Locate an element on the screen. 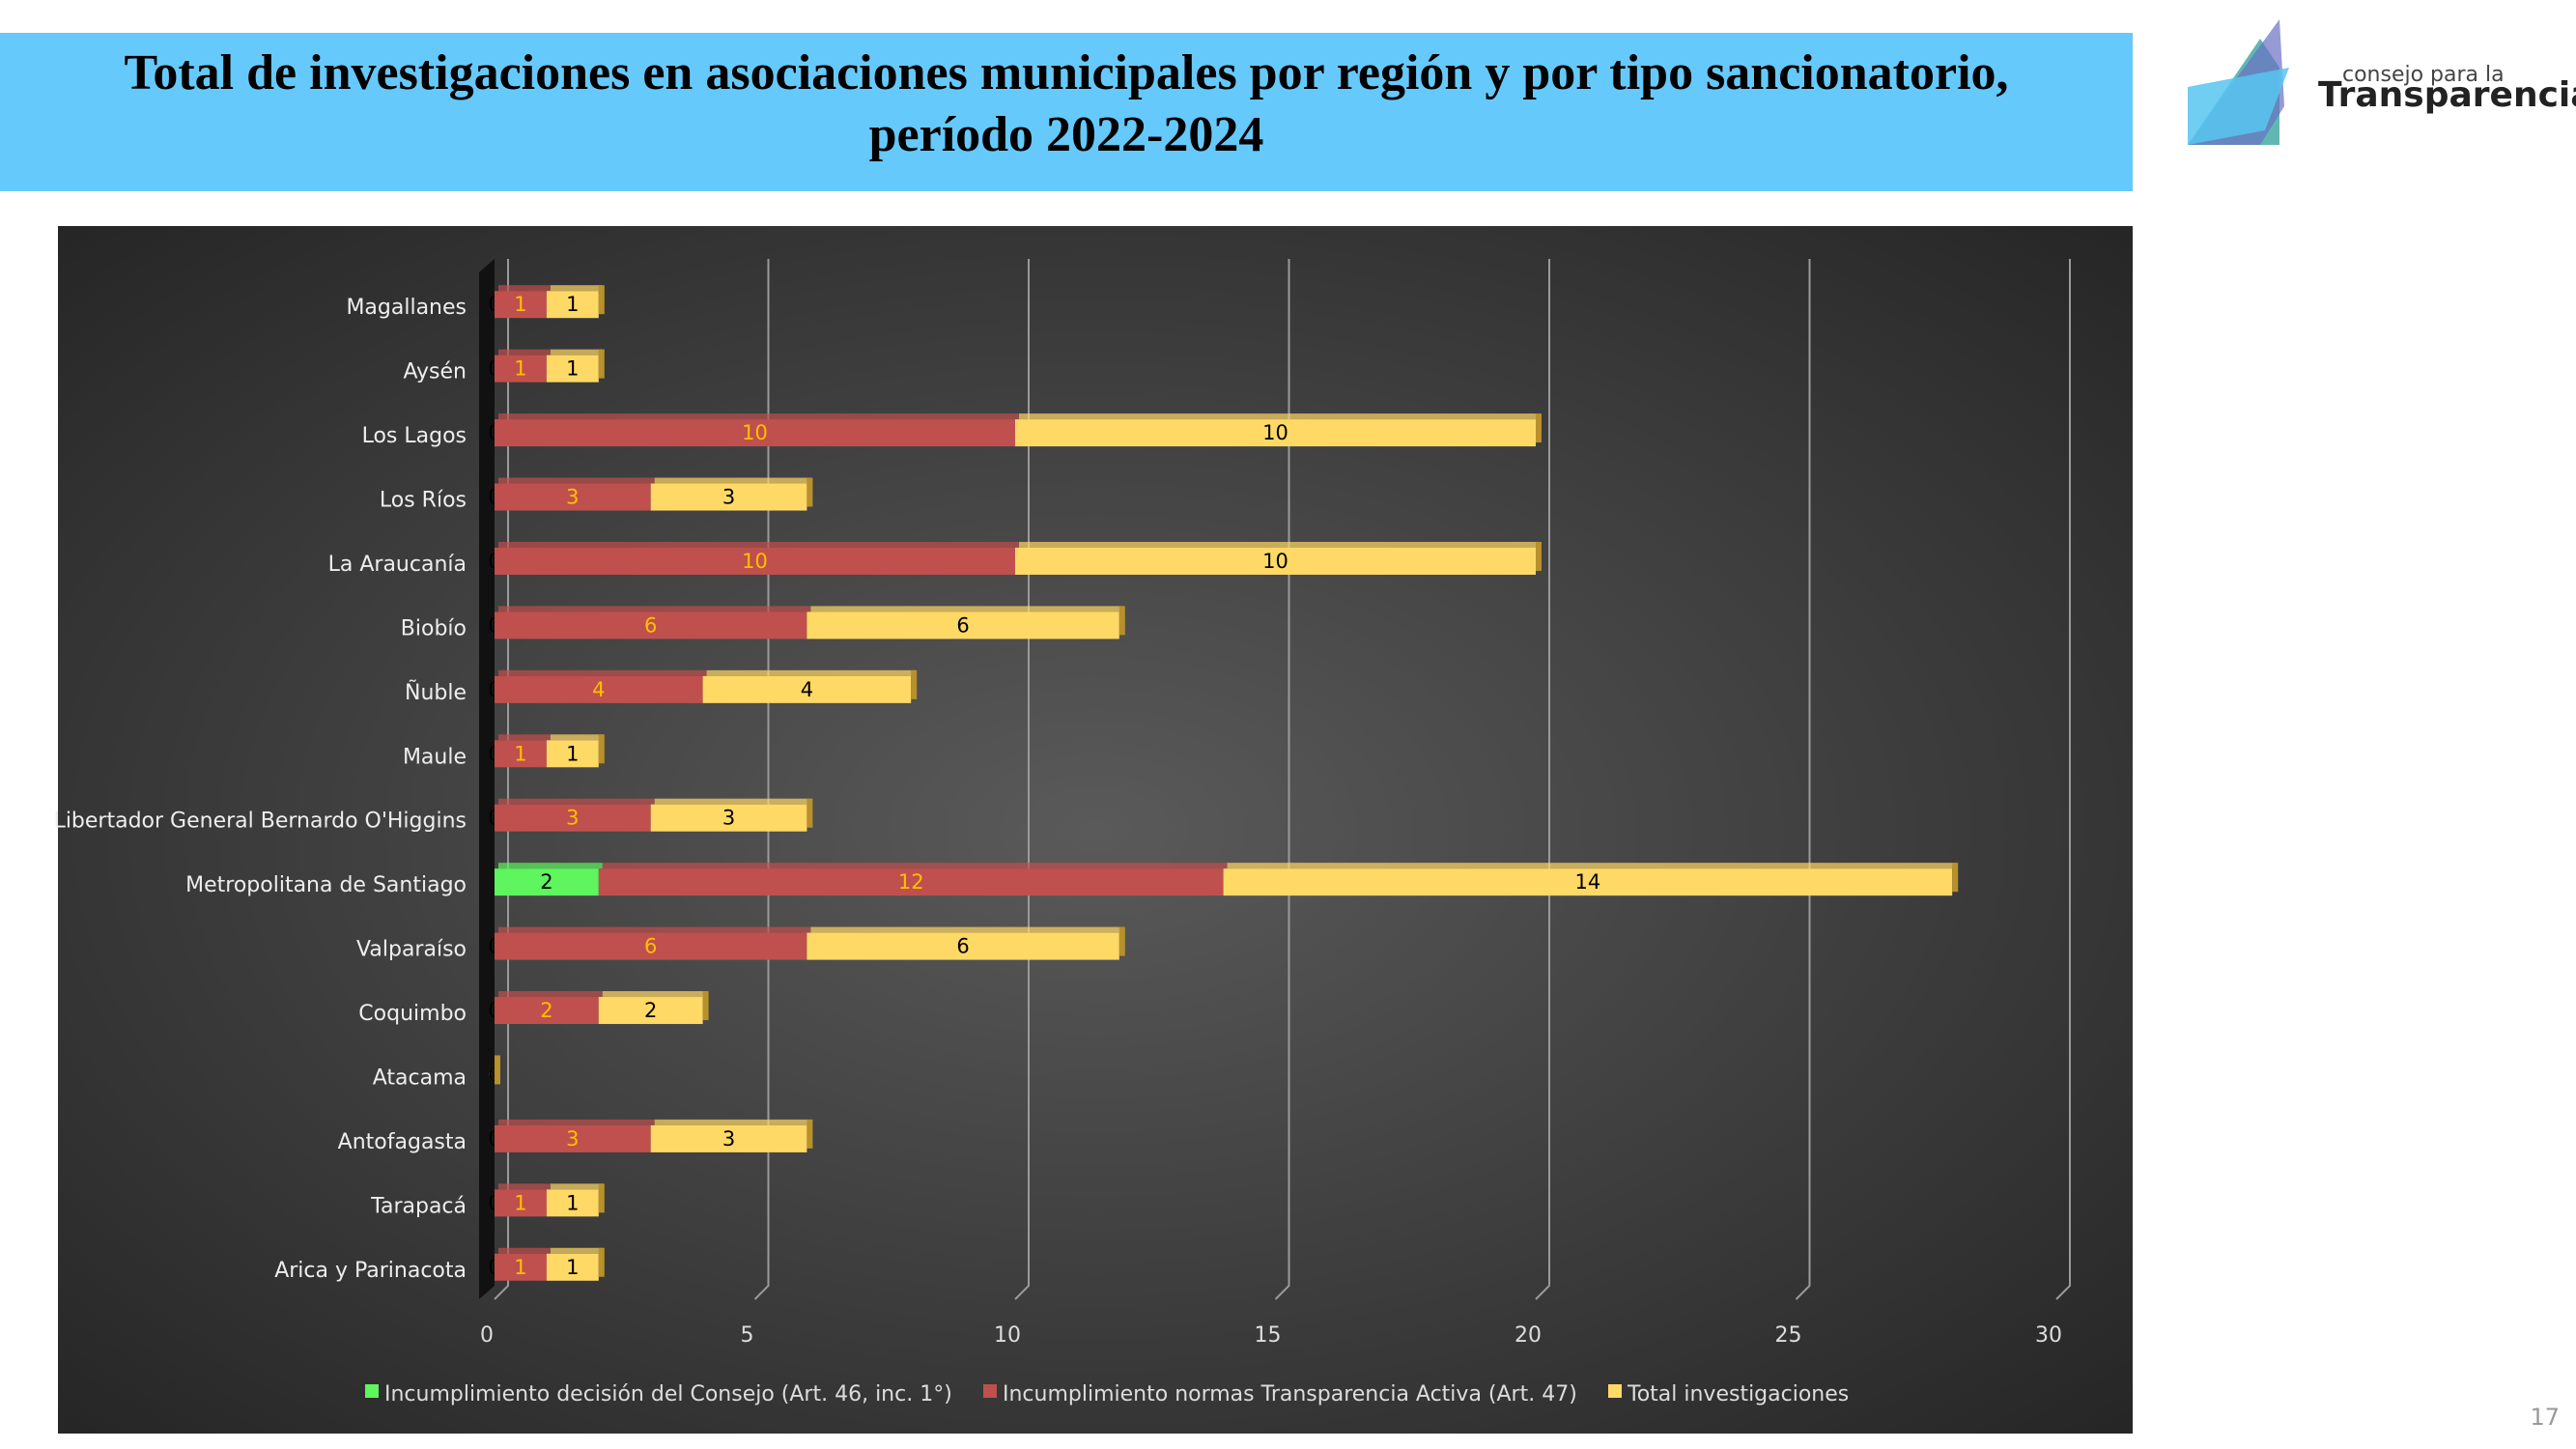 This screenshot has width=2576, height=1449. y-tick-label: Aysén is located at coordinates (435, 372).